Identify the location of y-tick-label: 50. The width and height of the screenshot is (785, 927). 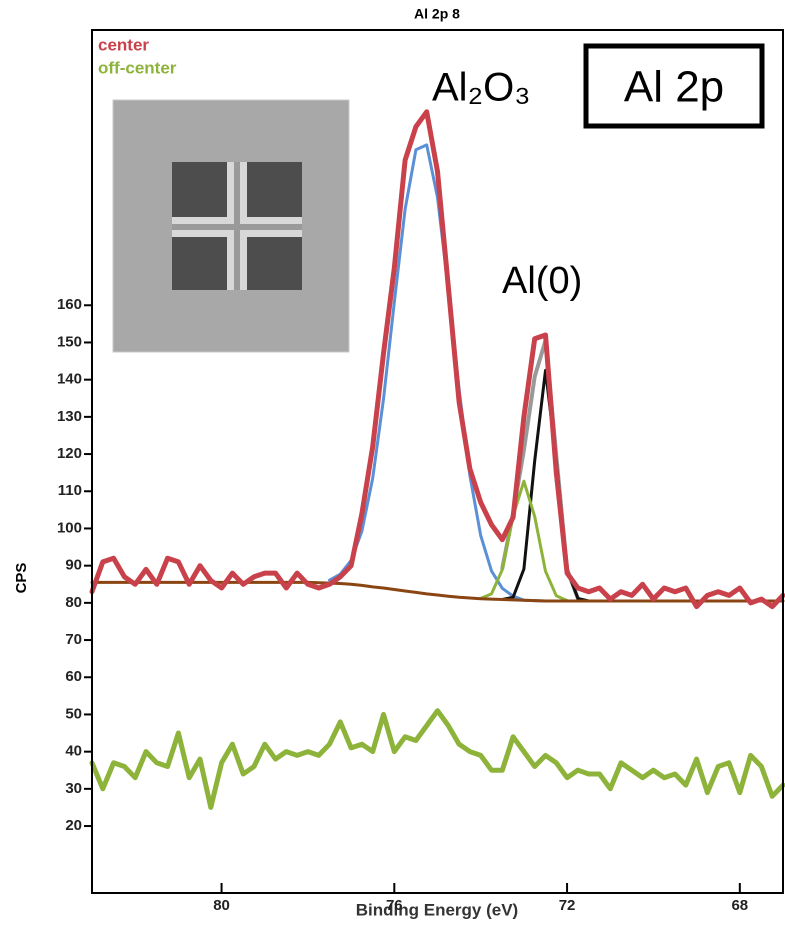
(73, 713).